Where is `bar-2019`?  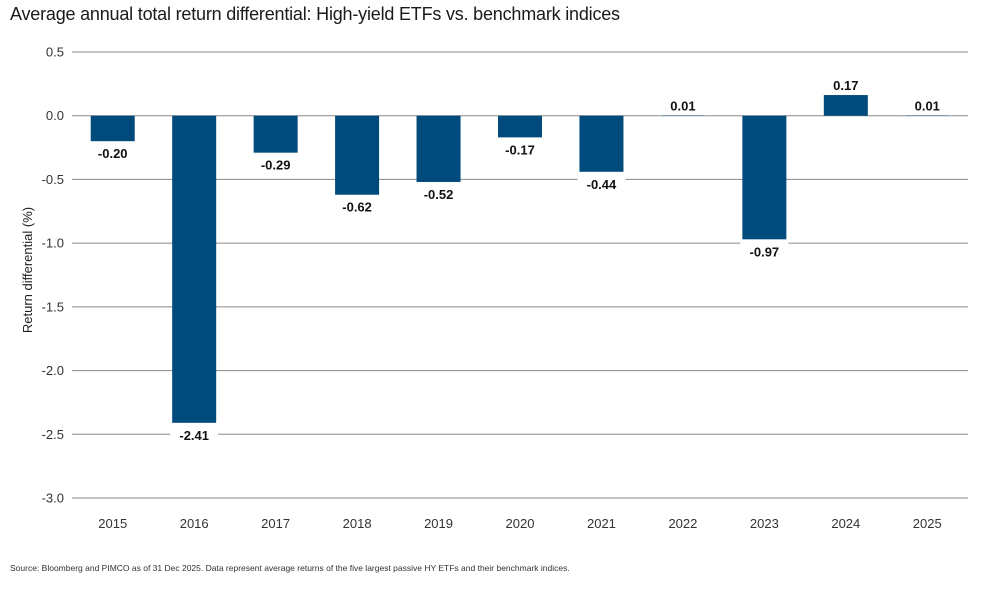 bar-2019 is located at coordinates (438, 148).